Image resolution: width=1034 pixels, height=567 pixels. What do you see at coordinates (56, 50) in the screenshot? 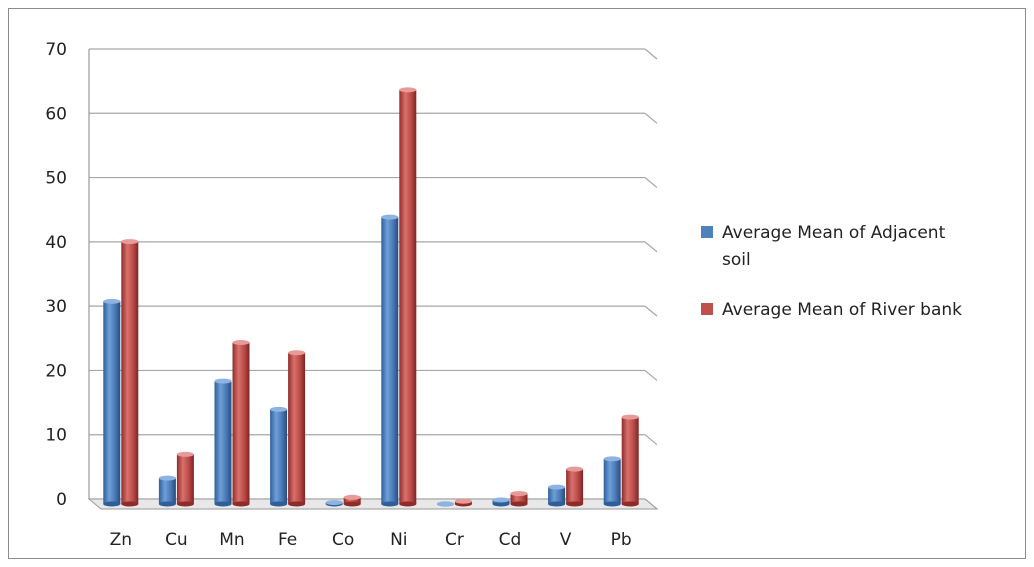
I see `y-tick-label: 70` at bounding box center [56, 50].